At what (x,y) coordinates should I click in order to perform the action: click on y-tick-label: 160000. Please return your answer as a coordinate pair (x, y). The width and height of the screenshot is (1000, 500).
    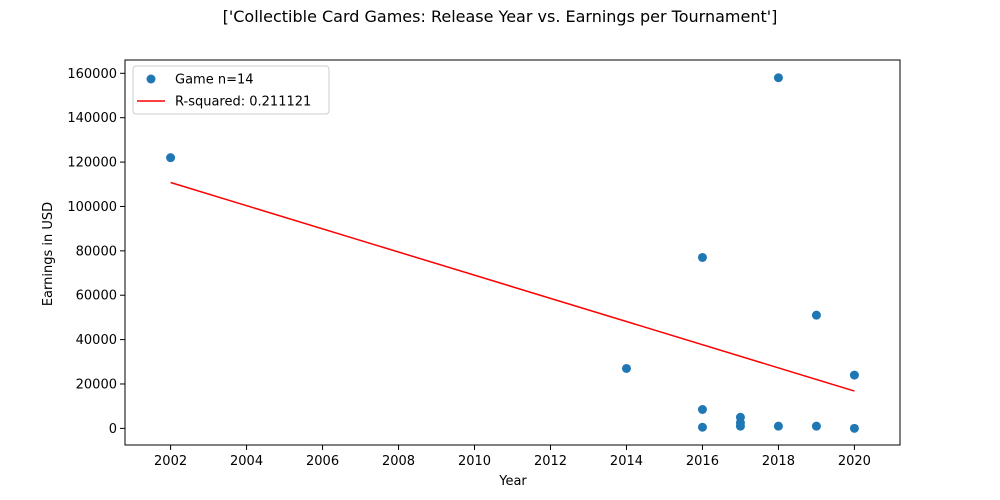
    Looking at the image, I should click on (92, 74).